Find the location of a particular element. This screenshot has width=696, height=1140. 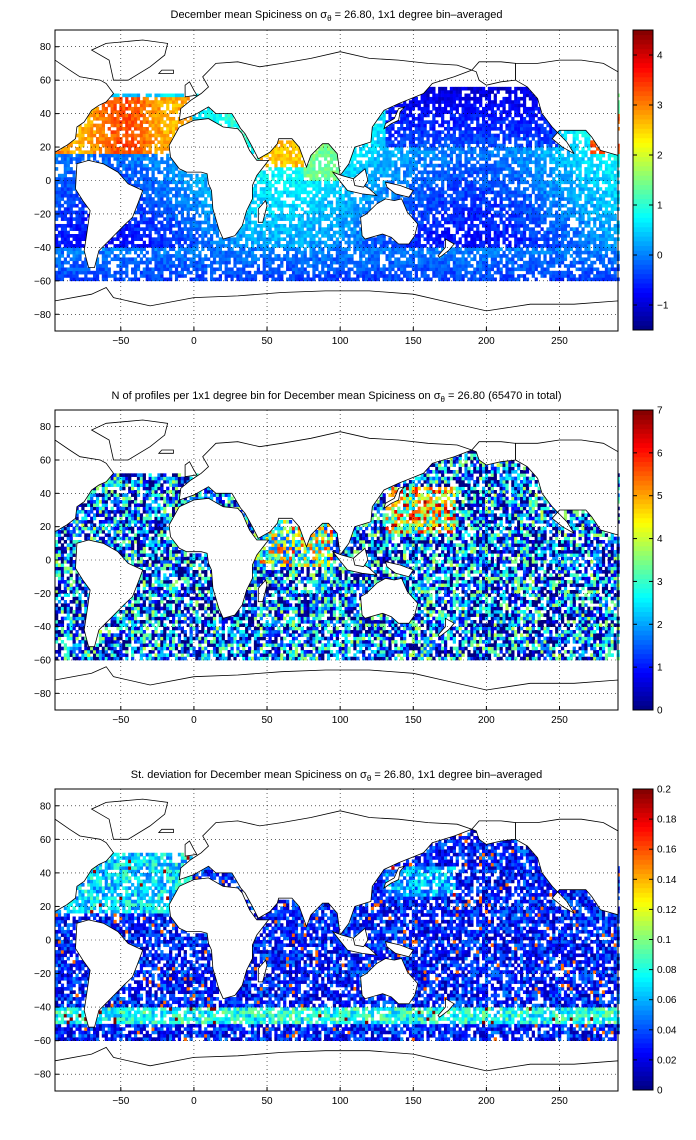

colorbar-tick-label: −1 is located at coordinates (663, 306).